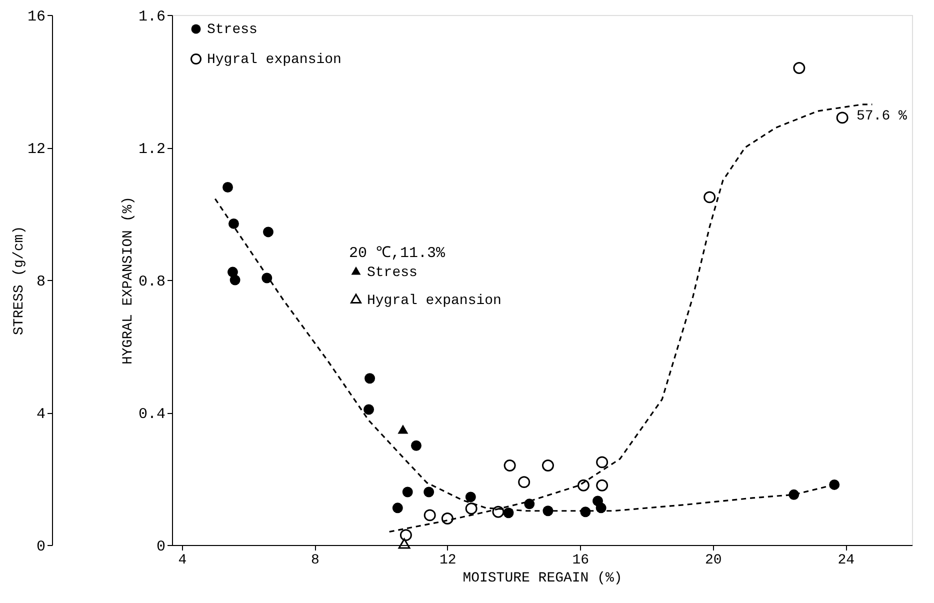 Image resolution: width=934 pixels, height=603 pixels. What do you see at coordinates (152, 282) in the screenshot?
I see `y2-tick-label: 0.8` at bounding box center [152, 282].